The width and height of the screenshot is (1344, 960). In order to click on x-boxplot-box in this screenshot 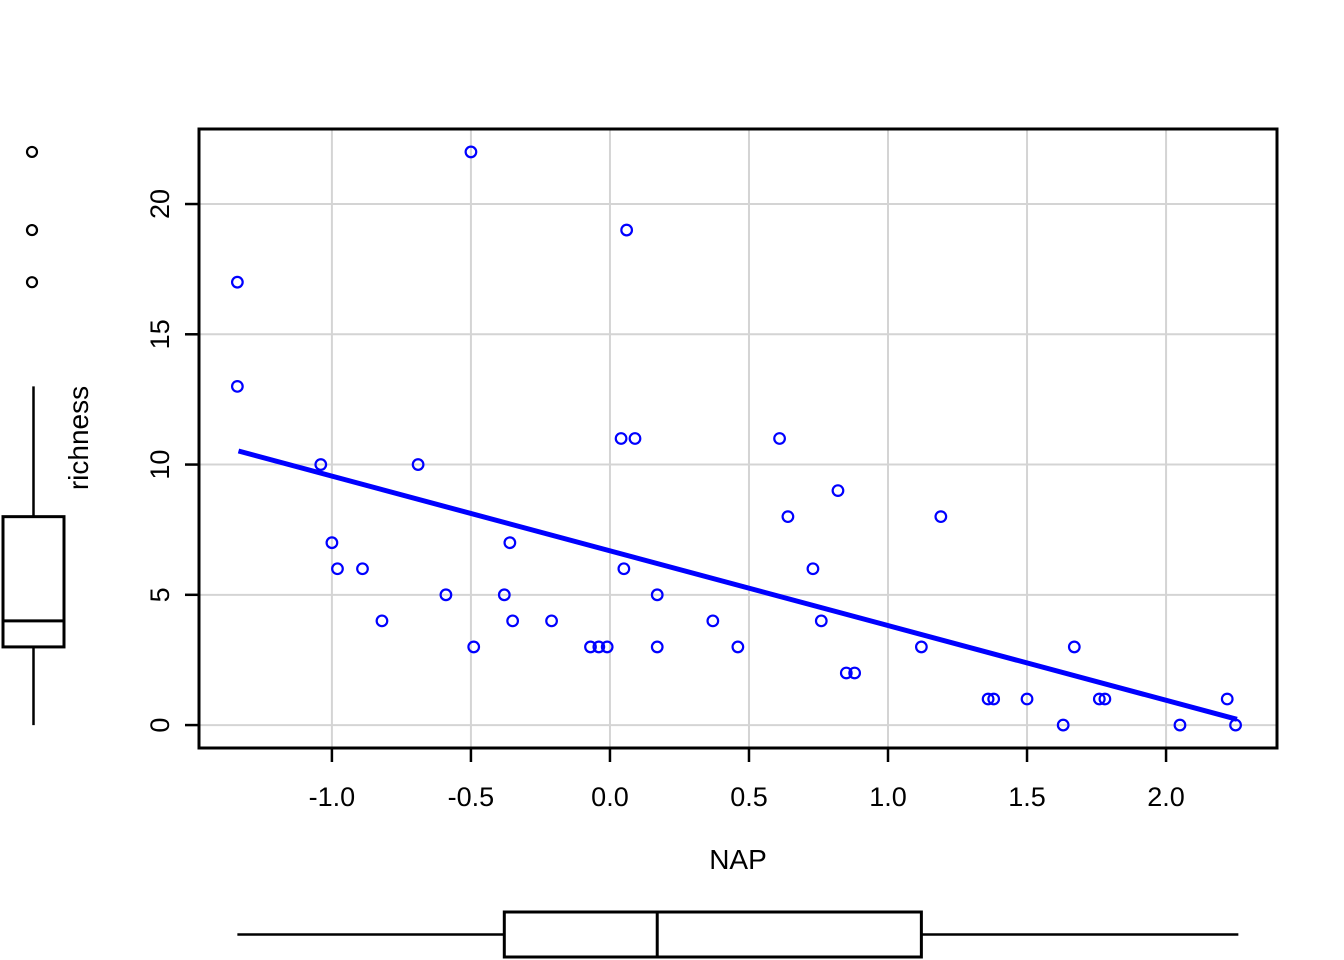, I will do `click(712, 934)`.